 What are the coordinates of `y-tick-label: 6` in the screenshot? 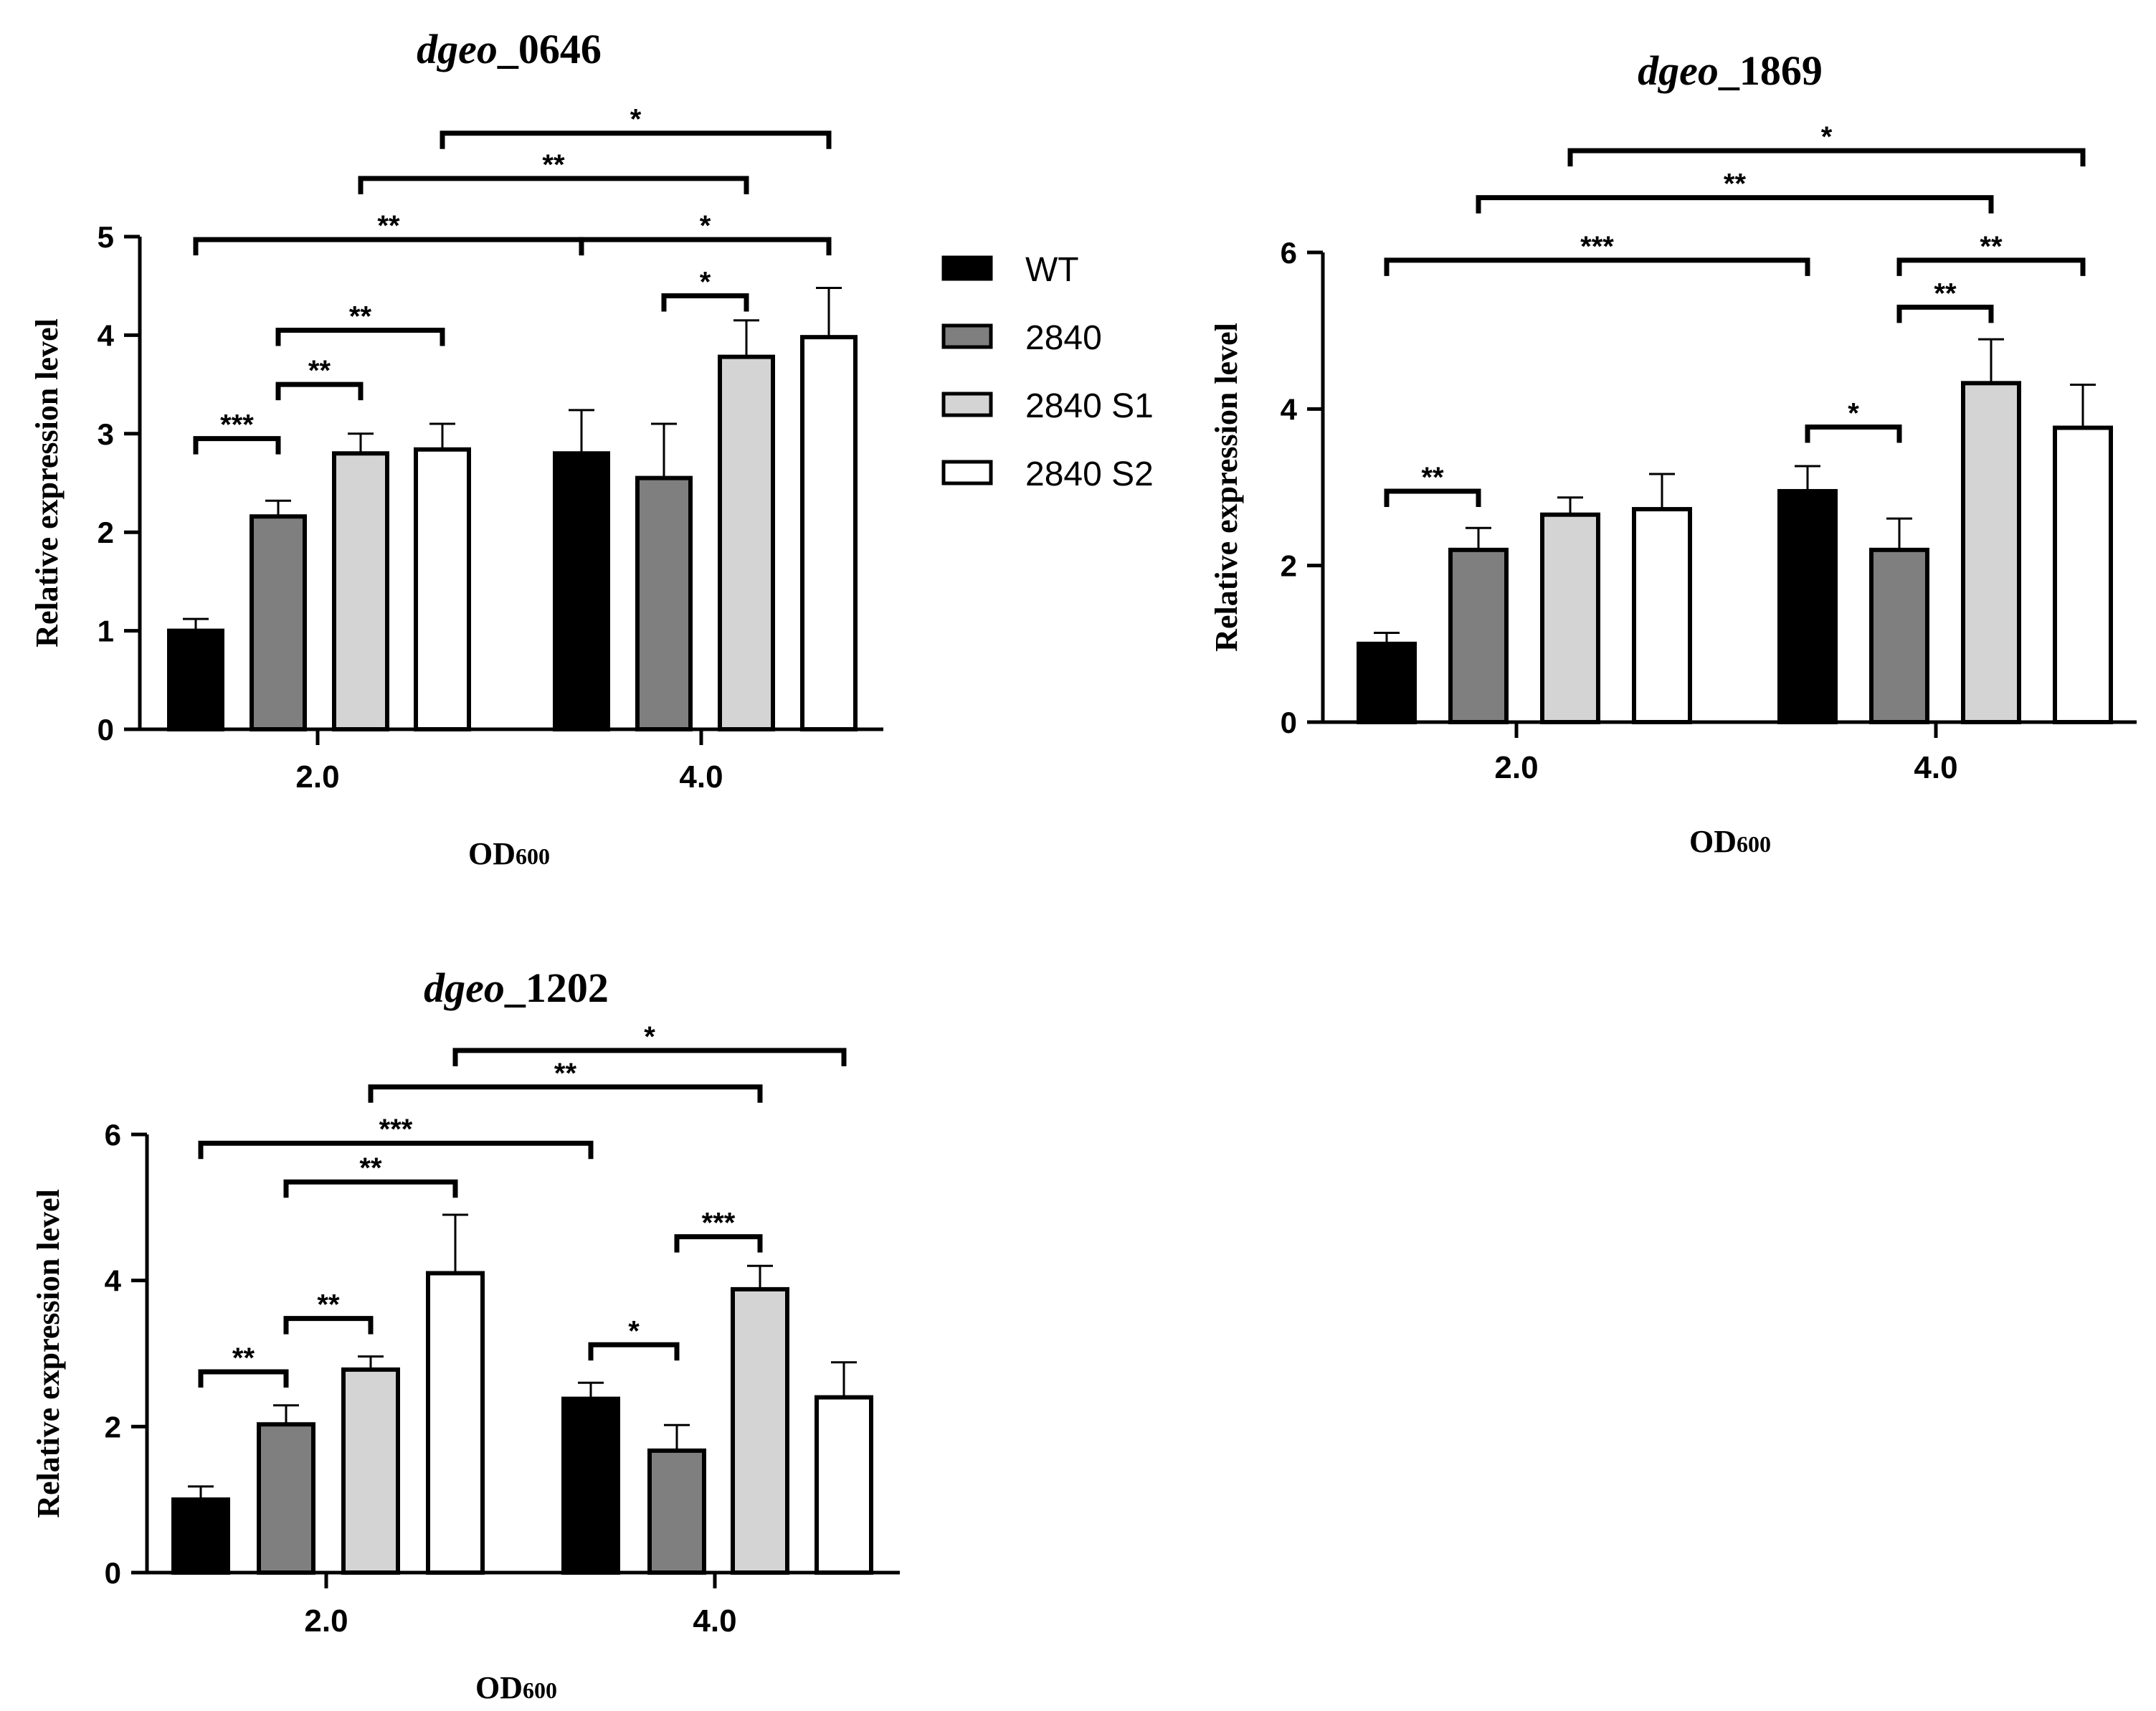 It's located at (1289, 253).